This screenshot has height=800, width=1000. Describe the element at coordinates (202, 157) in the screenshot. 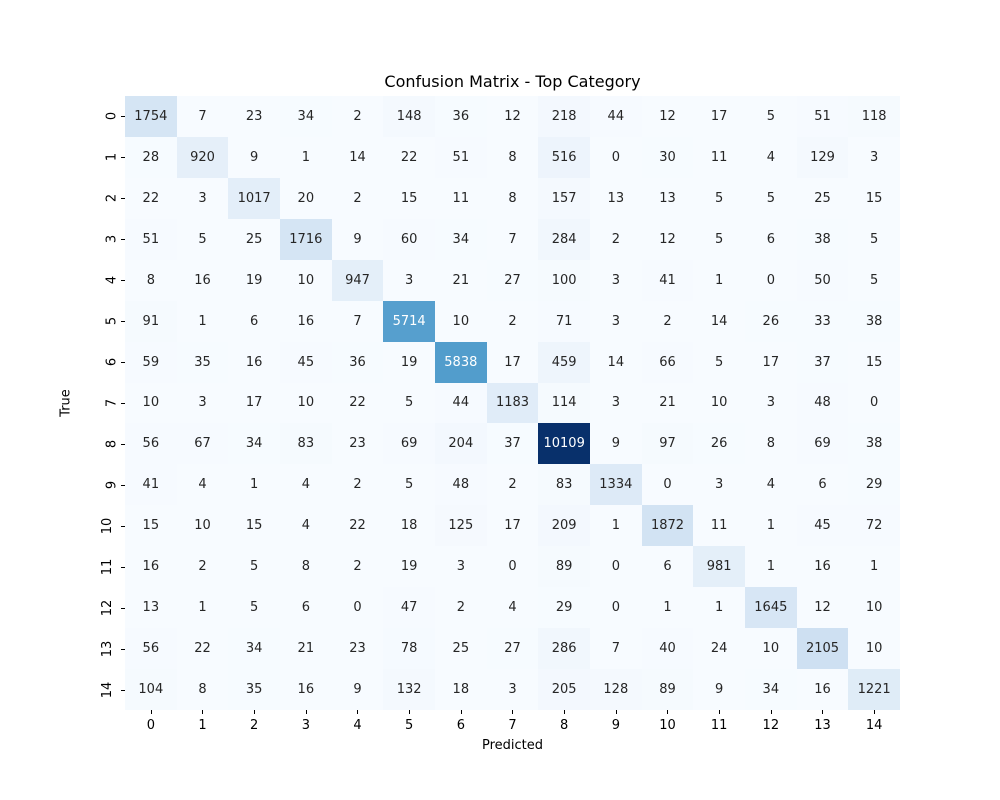

I see `heatmap-cell: 920` at that location.